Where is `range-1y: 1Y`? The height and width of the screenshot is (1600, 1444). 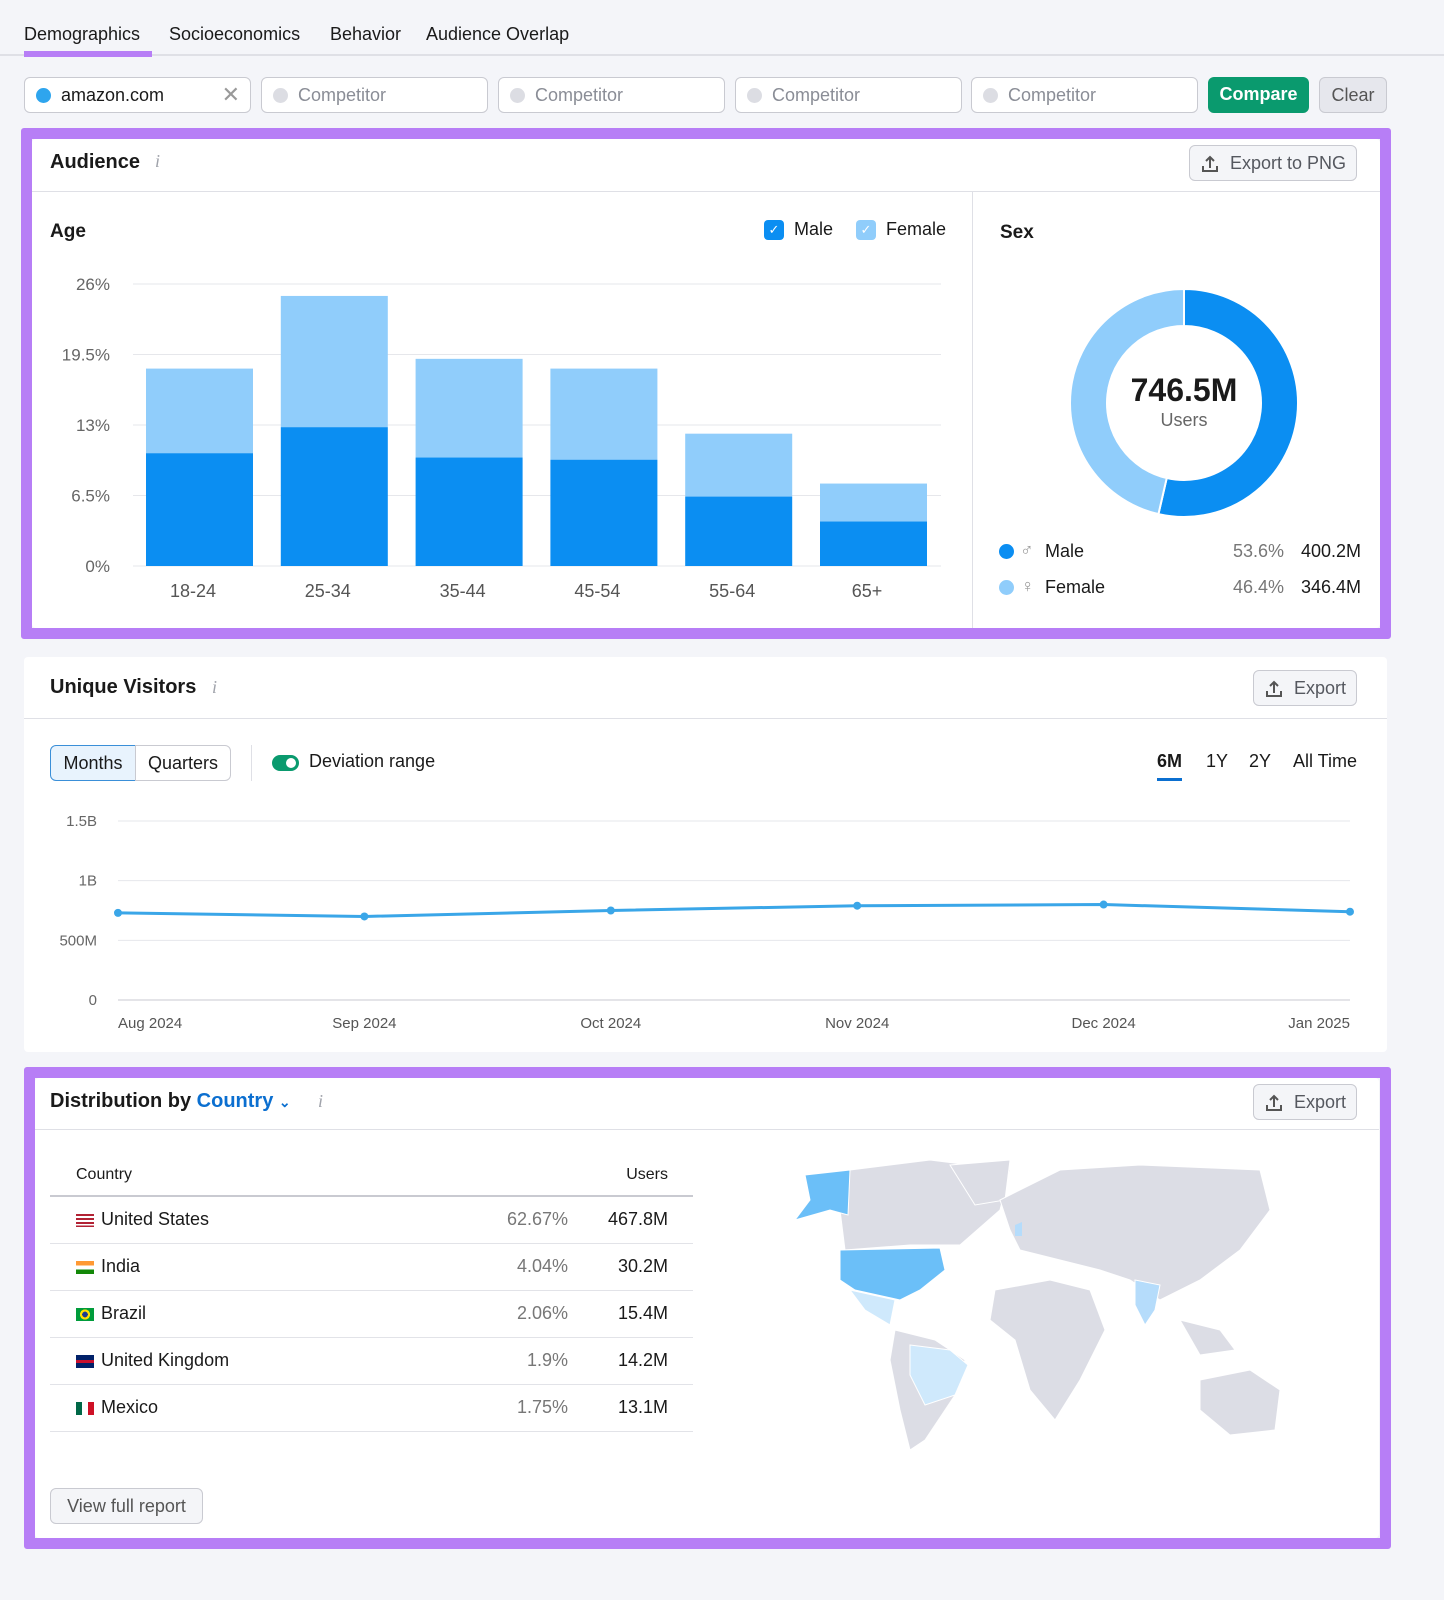 range-1y: 1Y is located at coordinates (1217, 761).